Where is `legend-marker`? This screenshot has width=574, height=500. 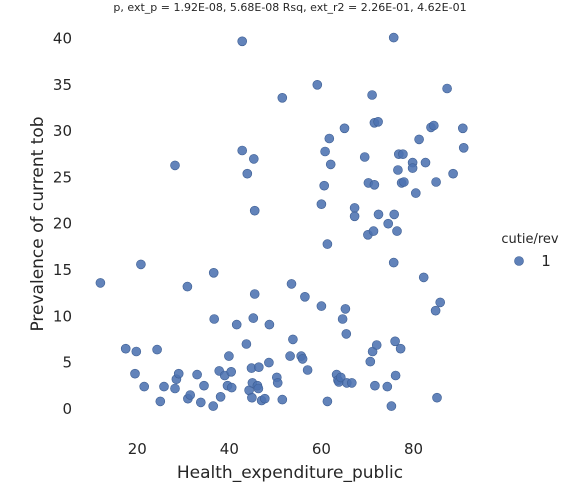 legend-marker is located at coordinates (519, 261).